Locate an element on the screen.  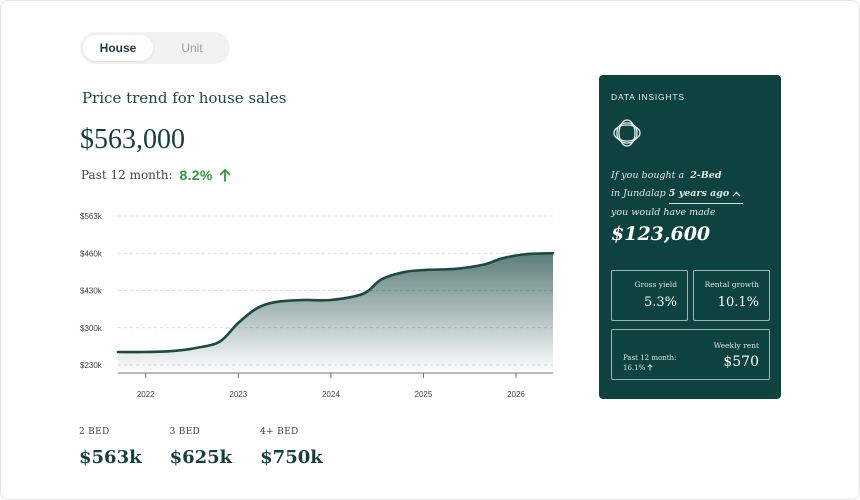
rent-change-value: 16.1% is located at coordinates (634, 368).